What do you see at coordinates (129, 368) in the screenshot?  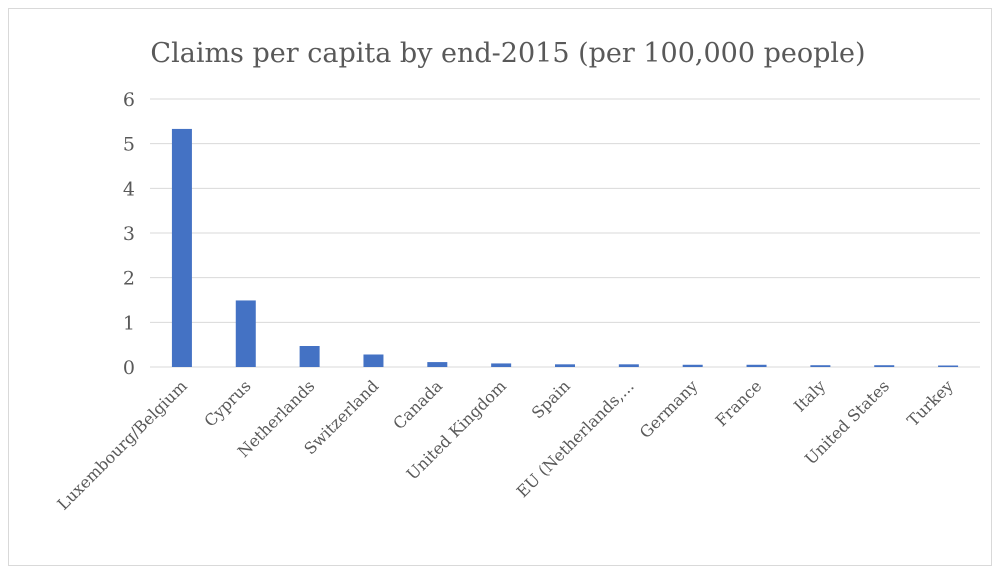 I see `y-tick-label: 0` at bounding box center [129, 368].